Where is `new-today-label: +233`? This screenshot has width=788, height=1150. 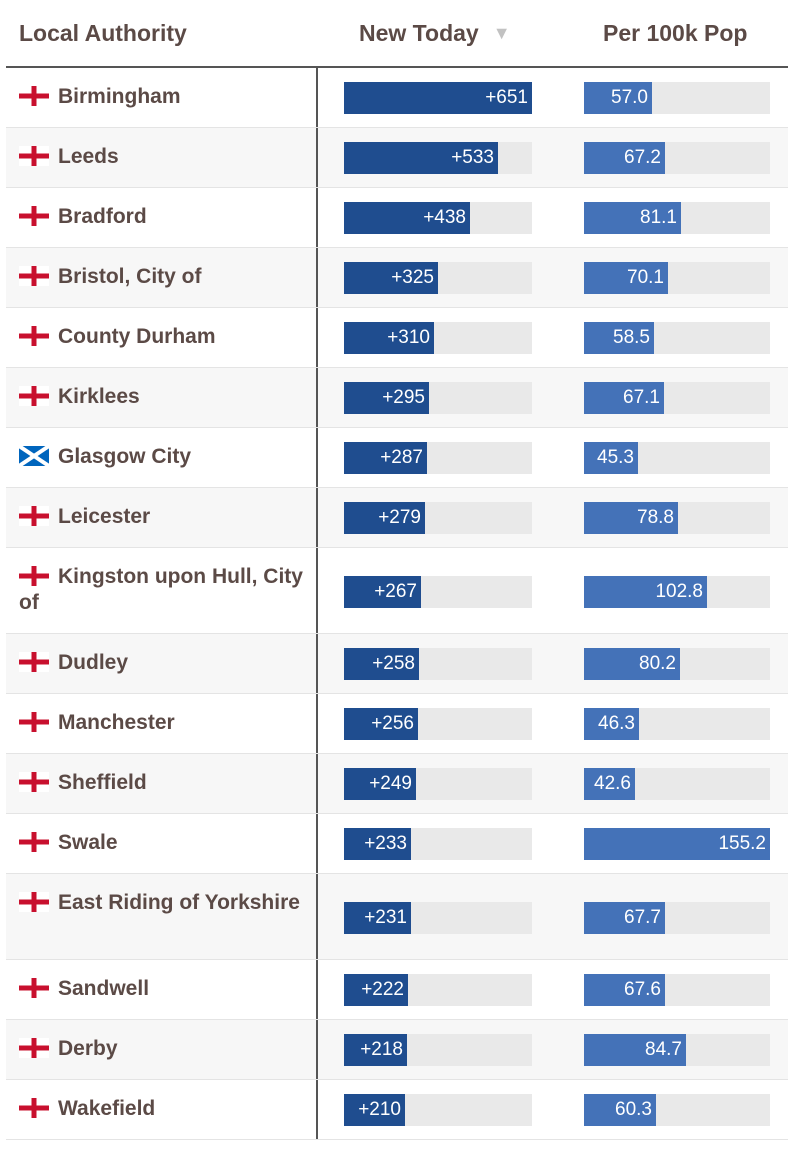 new-today-label: +233 is located at coordinates (385, 843).